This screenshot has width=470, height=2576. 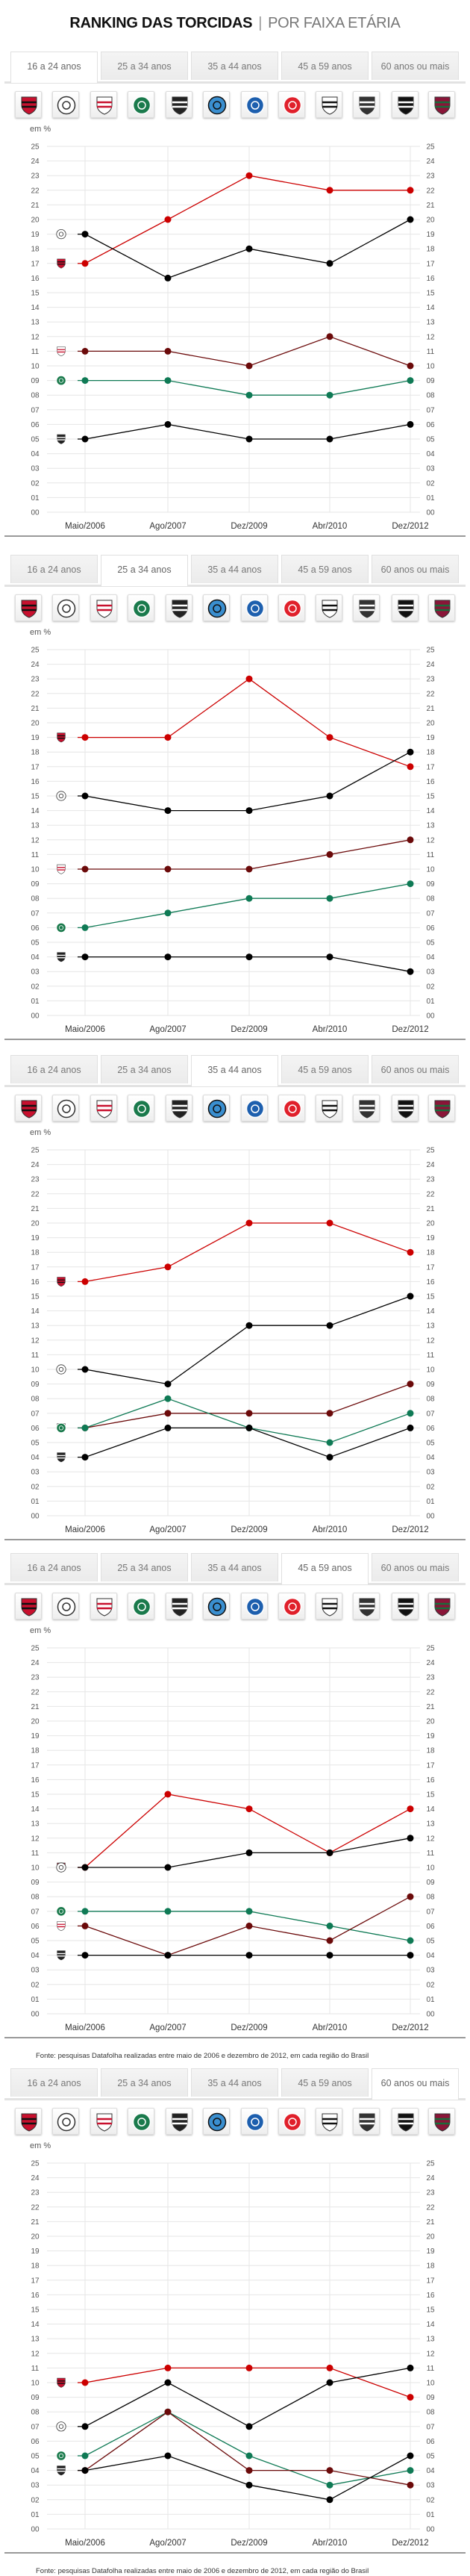 I want to click on palmeiras-crest-button, so click(x=141, y=607).